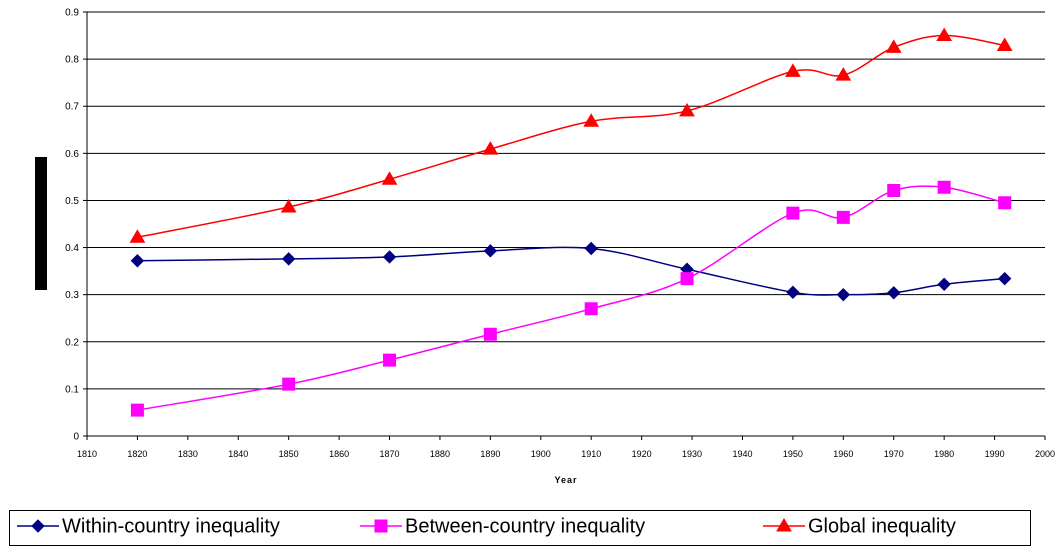  Describe the element at coordinates (72, 342) in the screenshot. I see `y-tick-label: 0.2` at that location.